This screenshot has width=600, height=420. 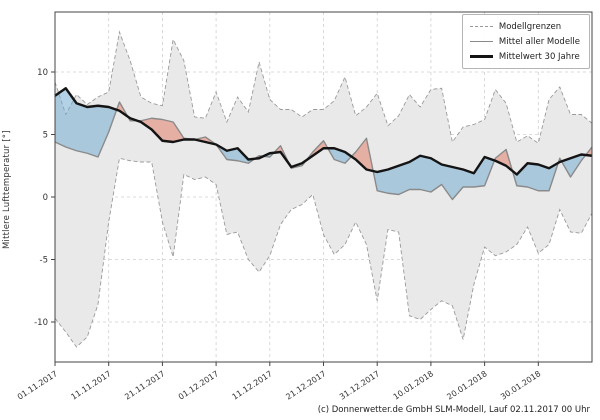 What do you see at coordinates (466, 385) in the screenshot?
I see `x-tick-label: 20.01.2018` at bounding box center [466, 385].